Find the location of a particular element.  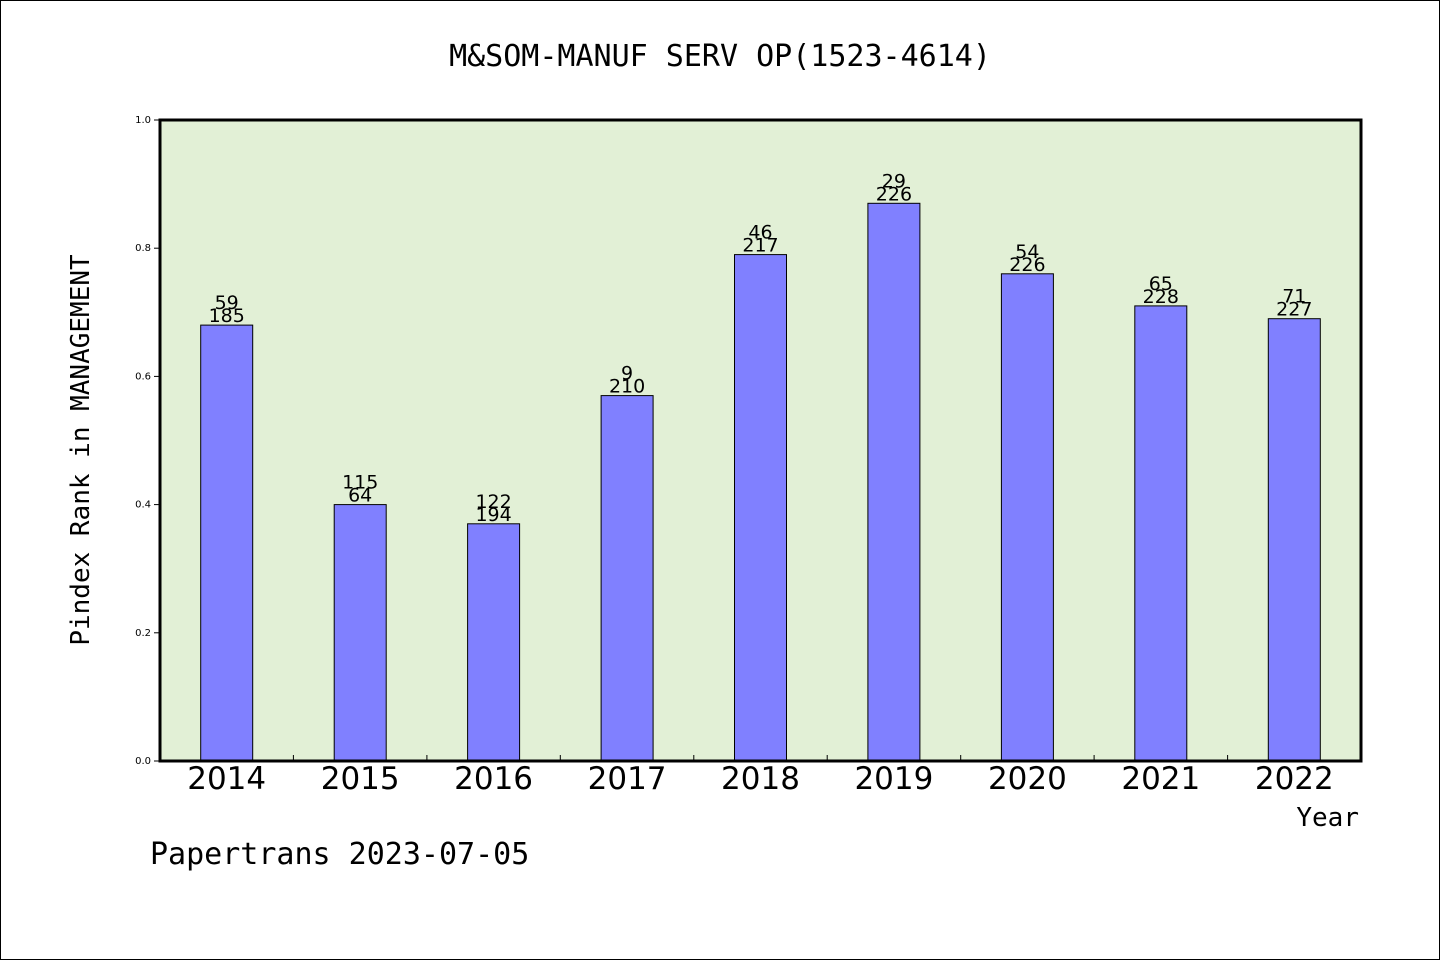

bar-label-top-2014: 59 is located at coordinates (227, 303).